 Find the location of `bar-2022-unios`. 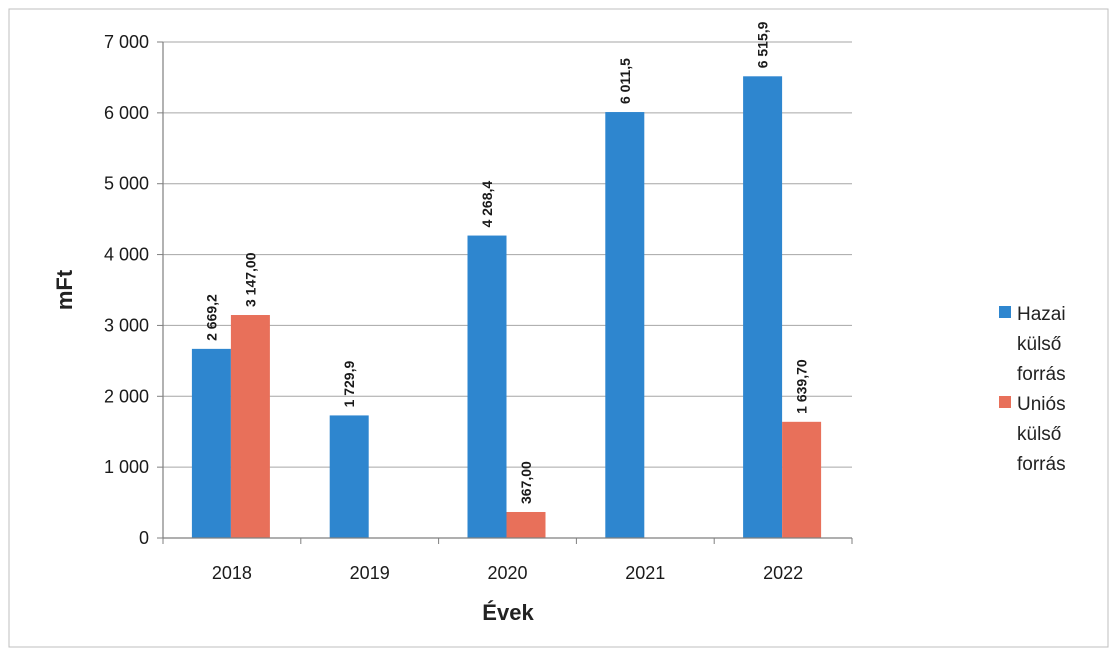

bar-2022-unios is located at coordinates (802, 479).